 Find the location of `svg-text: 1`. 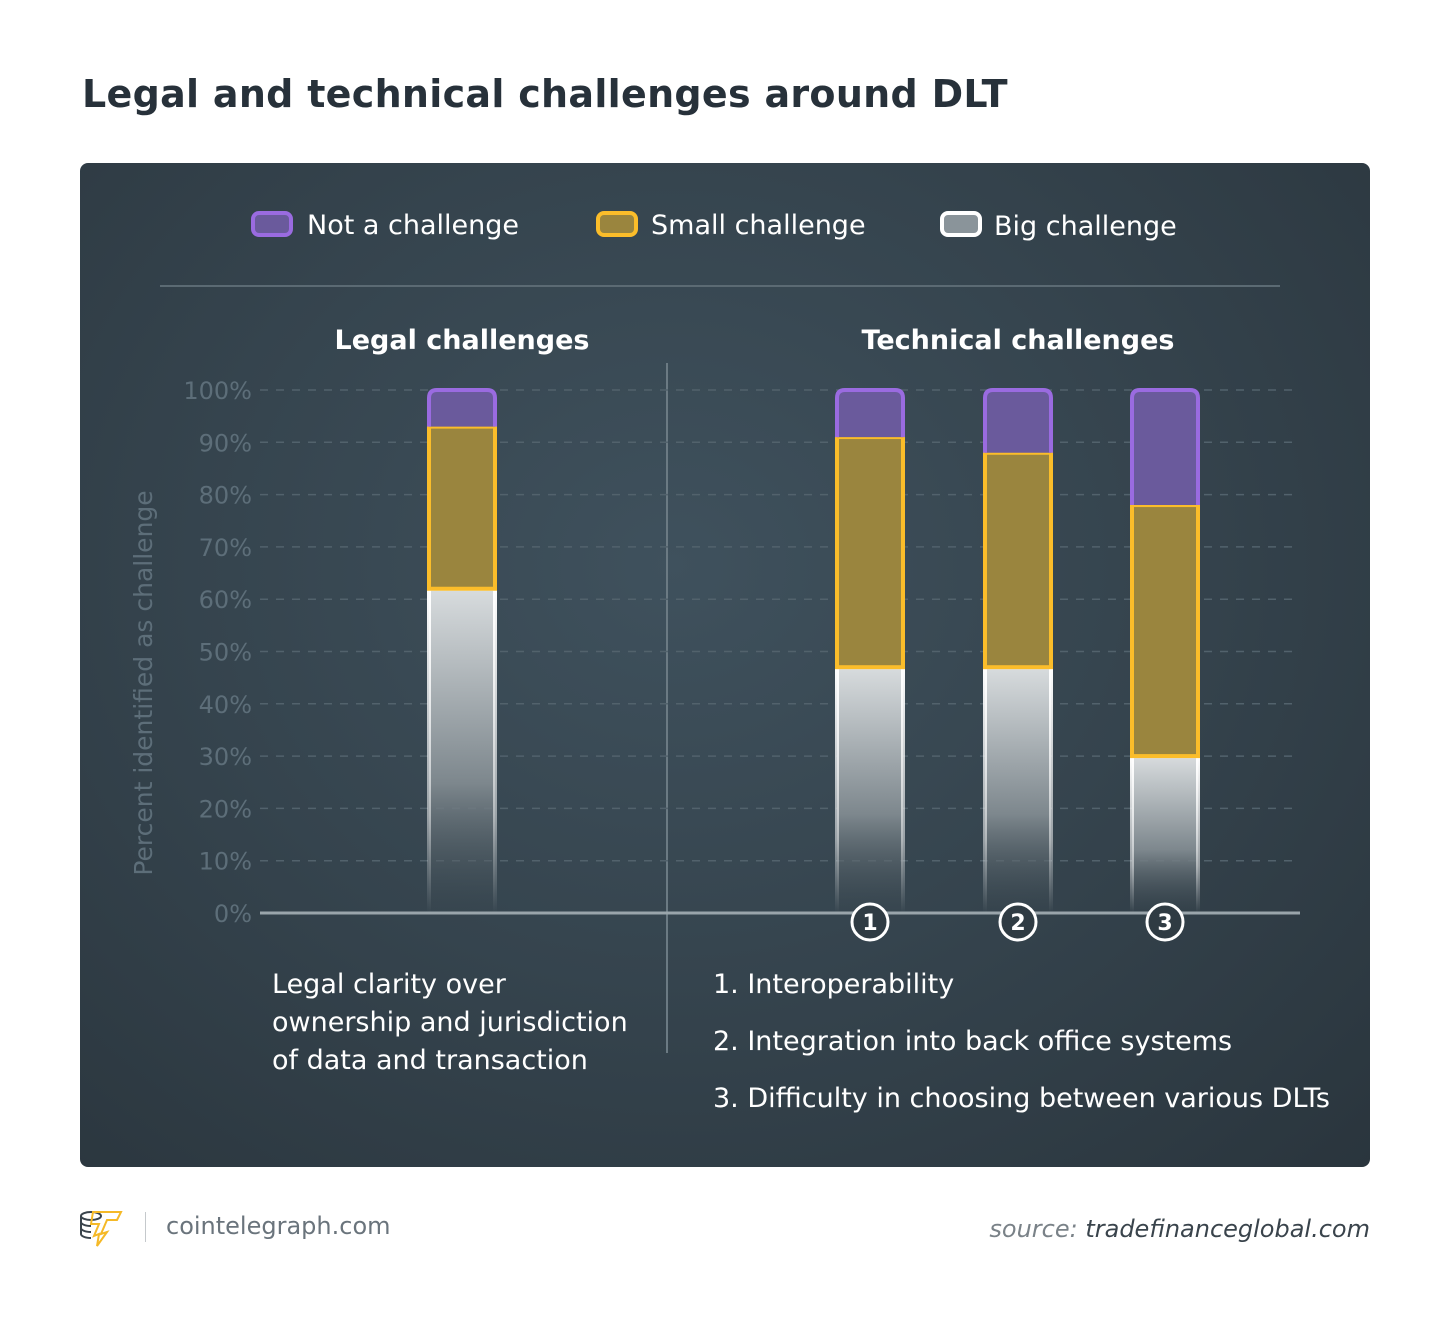

svg-text: 1 is located at coordinates (869, 923).